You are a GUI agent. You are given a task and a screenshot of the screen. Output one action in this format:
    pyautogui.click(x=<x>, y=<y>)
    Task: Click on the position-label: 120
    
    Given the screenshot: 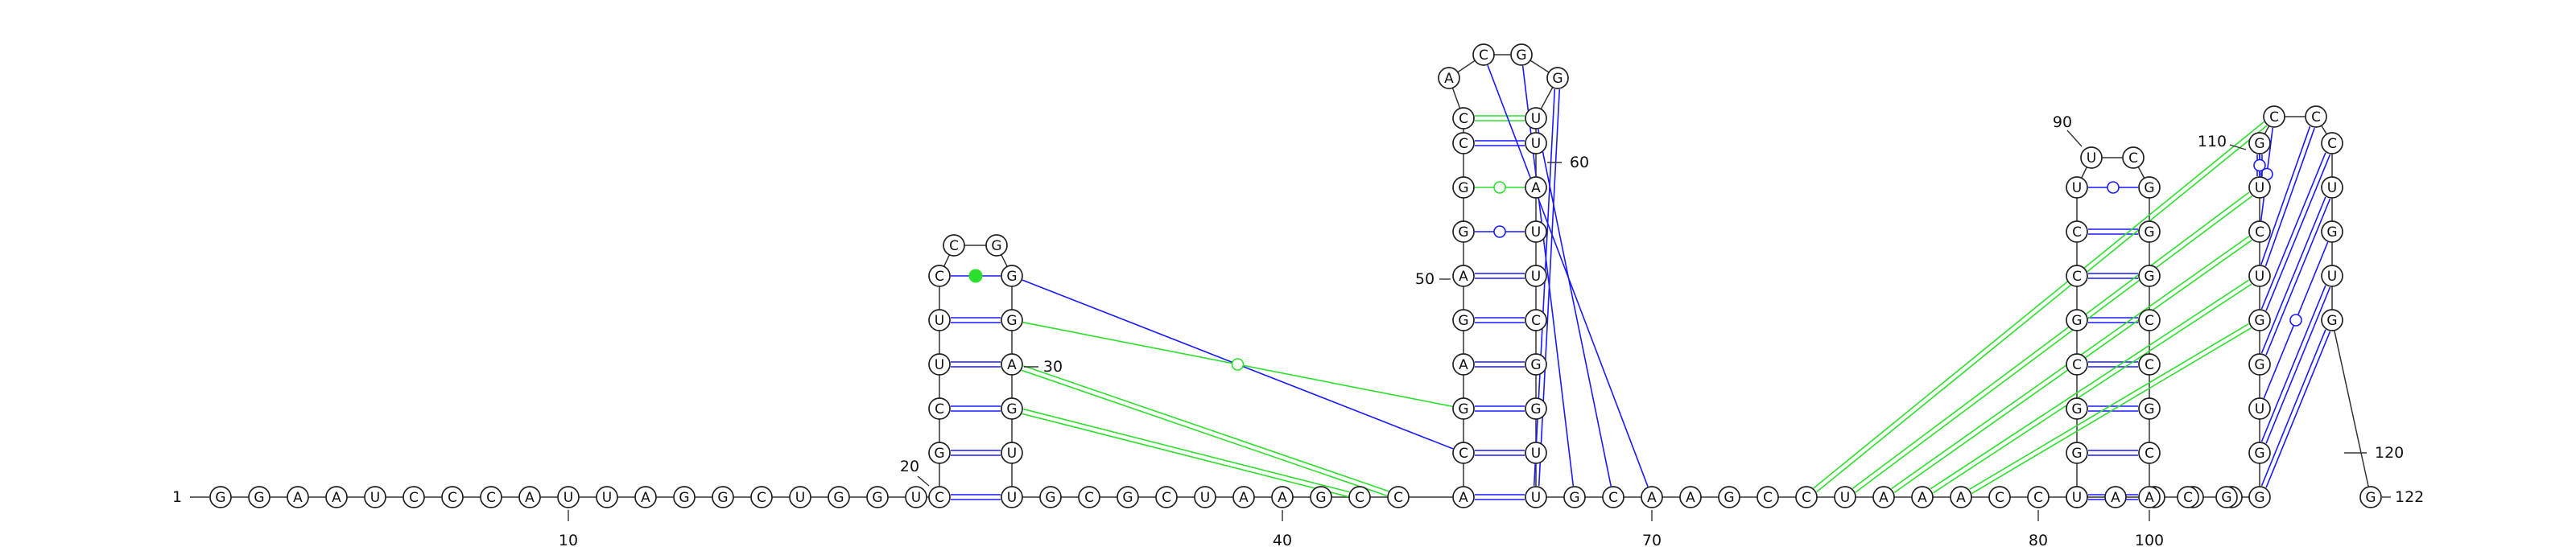 What is the action you would take?
    pyautogui.click(x=2374, y=453)
    